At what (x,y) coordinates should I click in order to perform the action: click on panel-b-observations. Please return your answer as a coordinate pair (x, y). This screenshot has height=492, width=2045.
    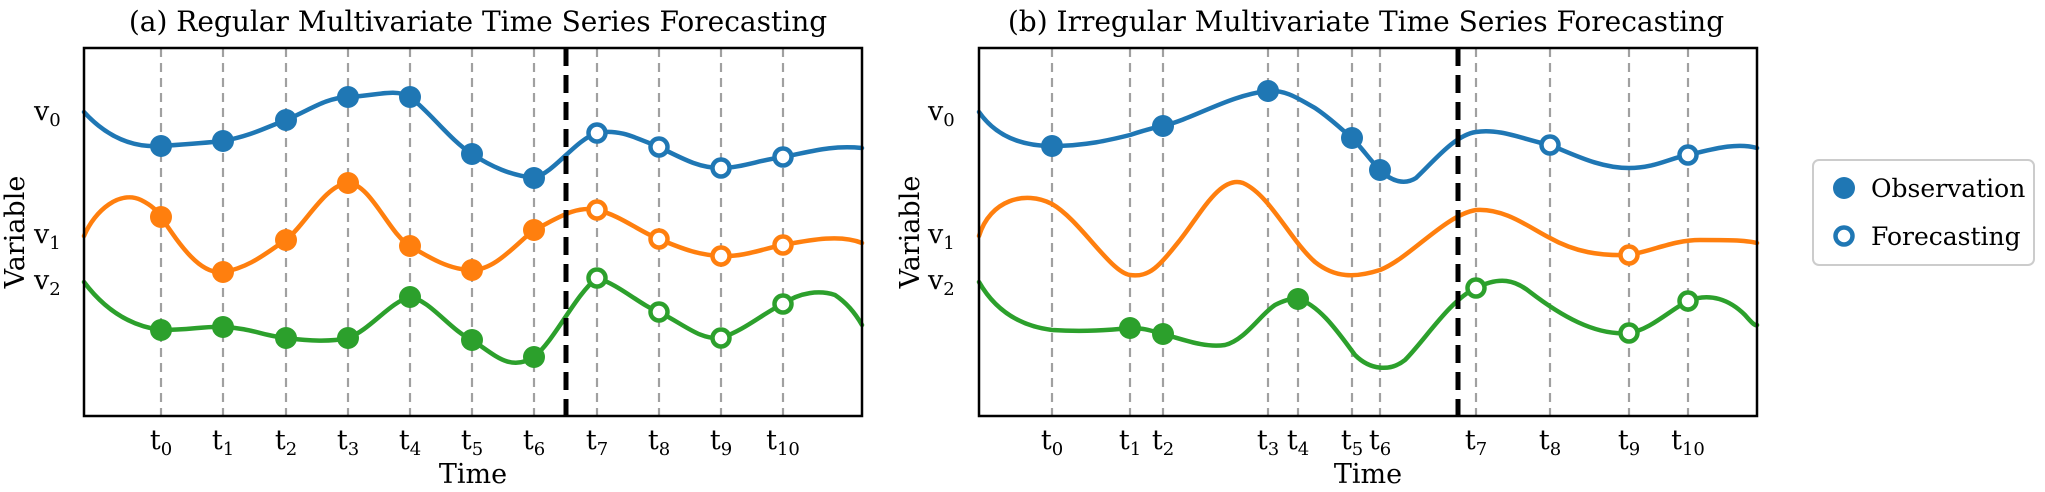
    Looking at the image, I should click on (1216, 212).